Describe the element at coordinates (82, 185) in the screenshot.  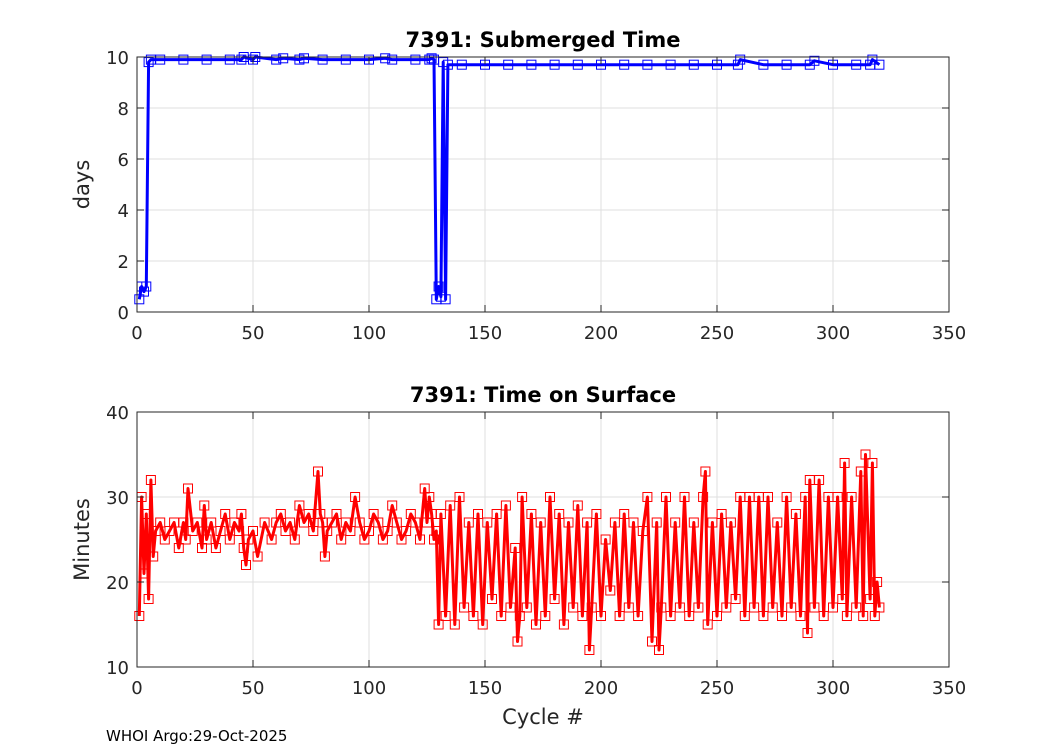
I see `y-axis-label: days` at that location.